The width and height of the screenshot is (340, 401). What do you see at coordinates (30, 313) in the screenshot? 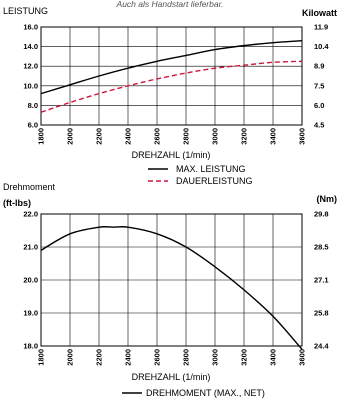
I see `y-left-tick-label: 19.0` at bounding box center [30, 313].